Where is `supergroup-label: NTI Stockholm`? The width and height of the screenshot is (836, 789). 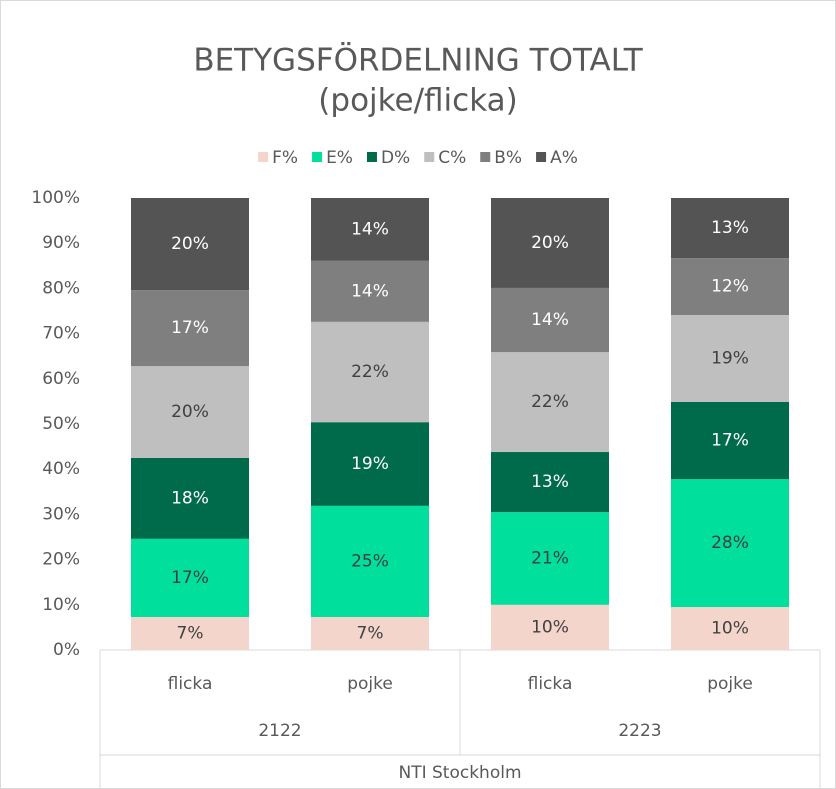
supergroup-label: NTI Stockholm is located at coordinates (459, 773).